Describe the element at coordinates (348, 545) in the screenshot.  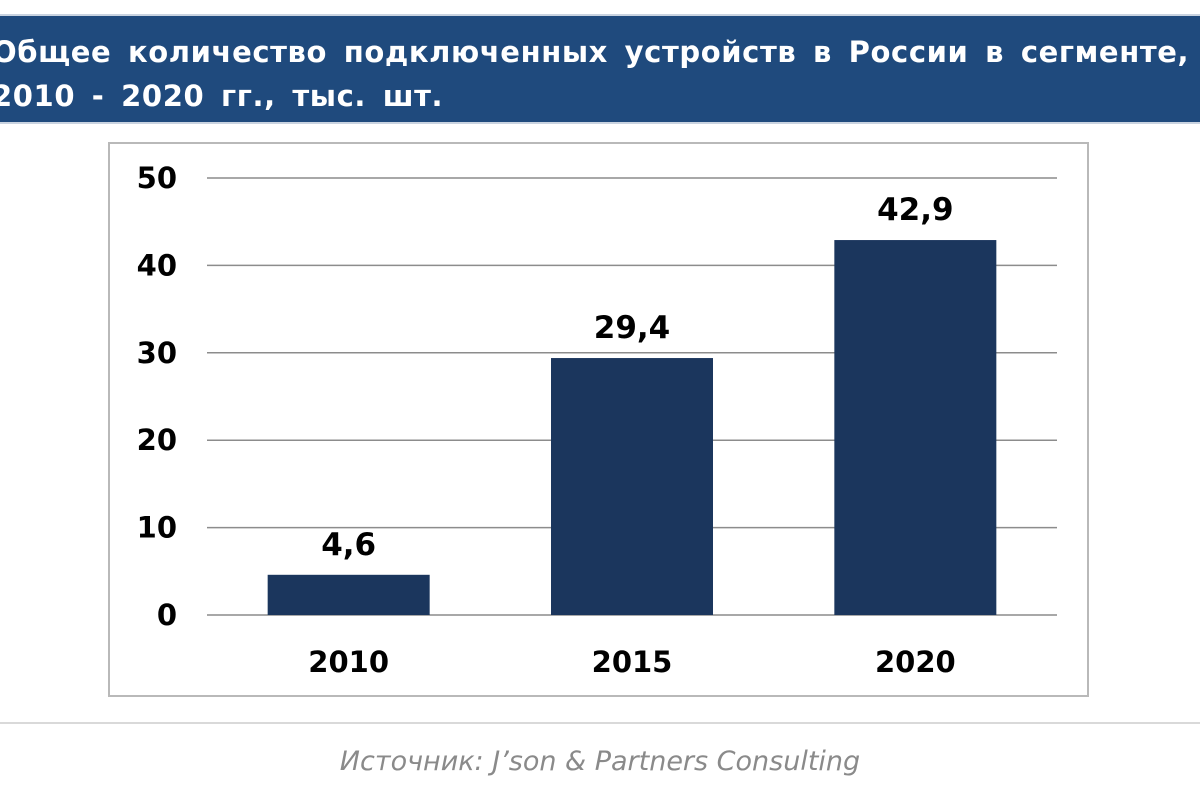
I see `data-label: 4,6` at that location.